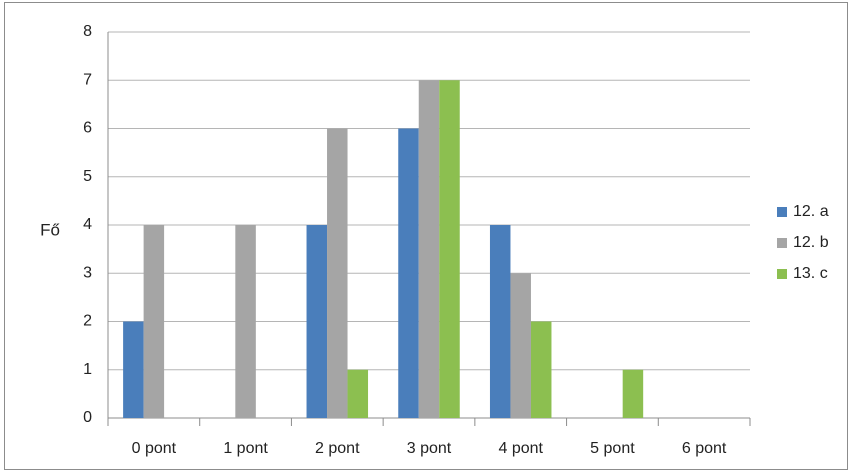  What do you see at coordinates (87, 128) in the screenshot?
I see `y-tick-label: 6` at bounding box center [87, 128].